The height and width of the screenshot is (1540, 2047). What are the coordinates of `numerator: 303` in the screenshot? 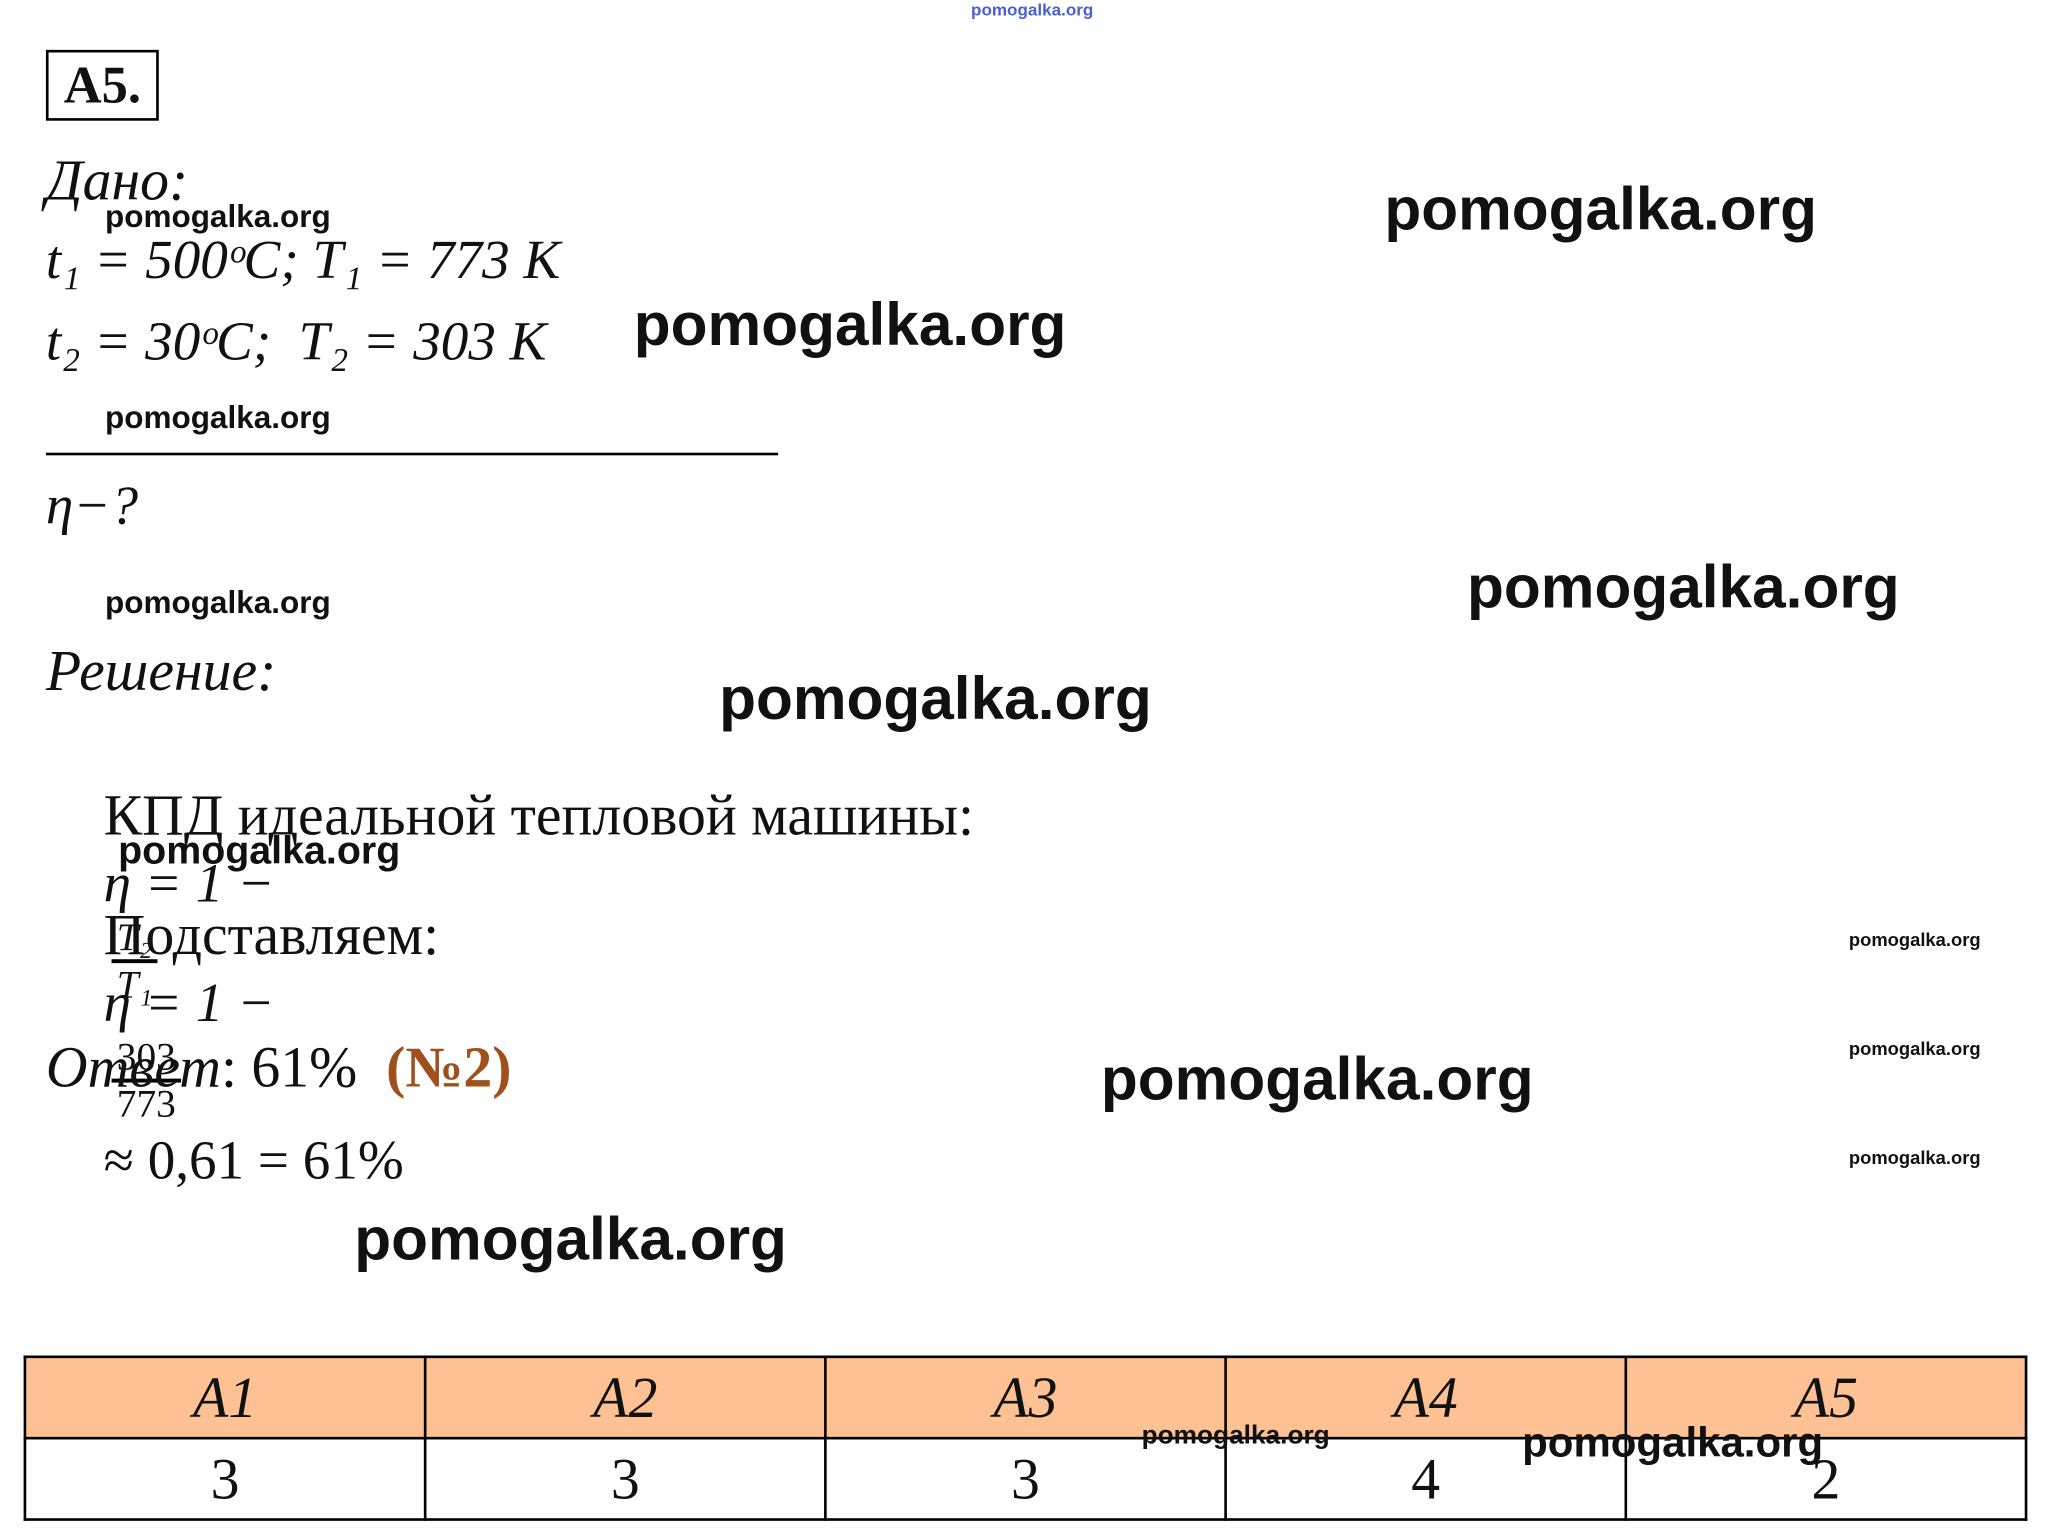 It's located at (146, 1059).